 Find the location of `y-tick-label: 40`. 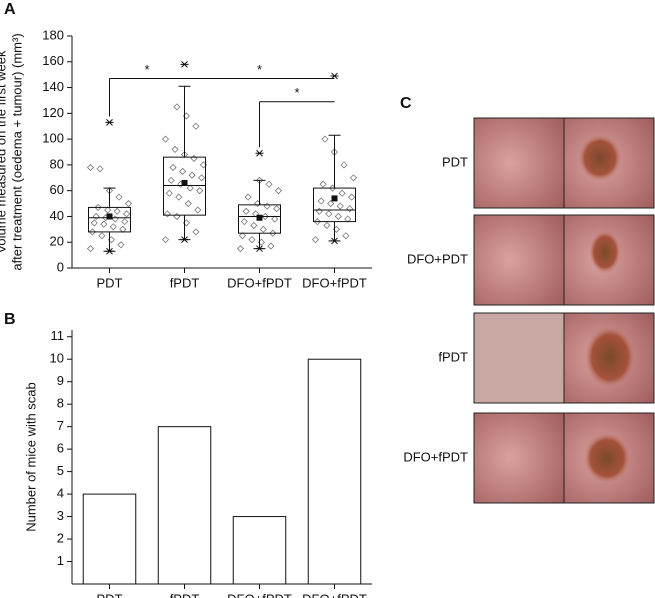

y-tick-label: 40 is located at coordinates (57, 215).